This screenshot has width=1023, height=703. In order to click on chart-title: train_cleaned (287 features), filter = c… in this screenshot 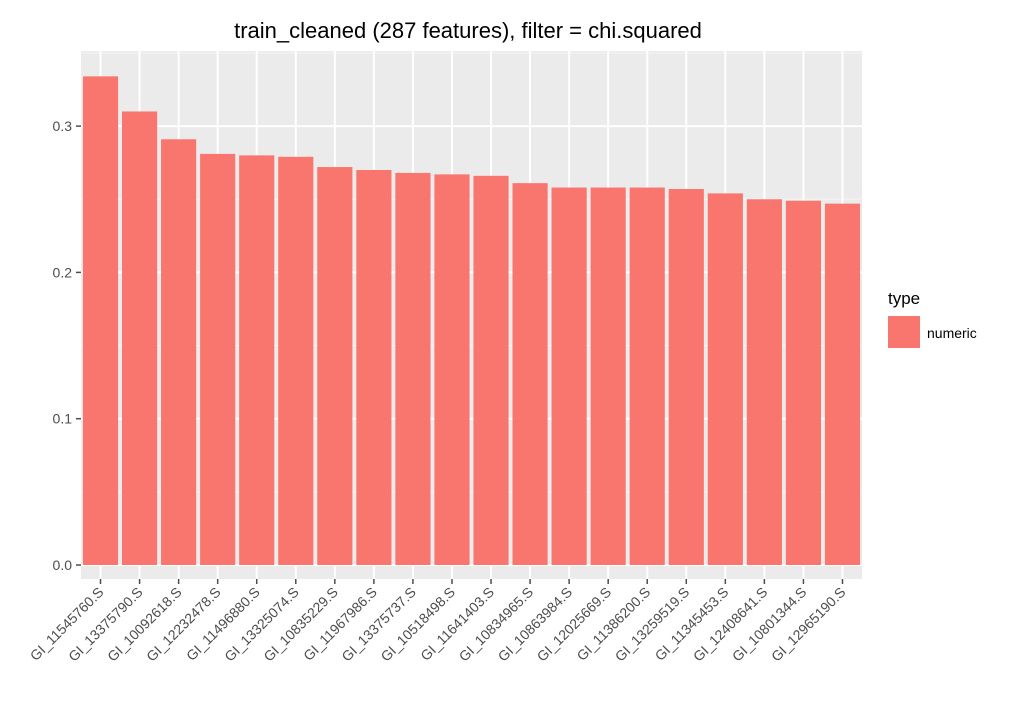, I will do `click(468, 30)`.